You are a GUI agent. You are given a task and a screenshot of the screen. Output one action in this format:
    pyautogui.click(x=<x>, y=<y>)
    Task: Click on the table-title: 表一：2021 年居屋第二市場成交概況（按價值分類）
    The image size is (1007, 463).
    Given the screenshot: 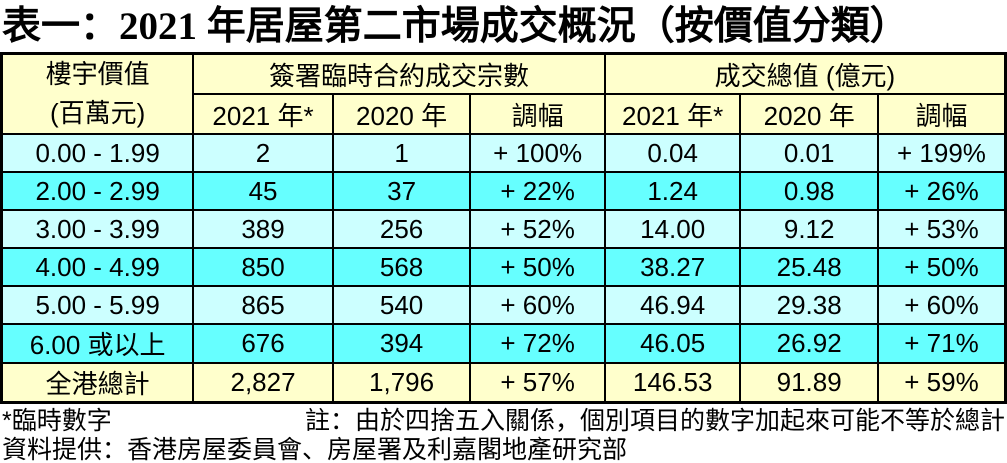 What is the action you would take?
    pyautogui.click(x=455, y=26)
    